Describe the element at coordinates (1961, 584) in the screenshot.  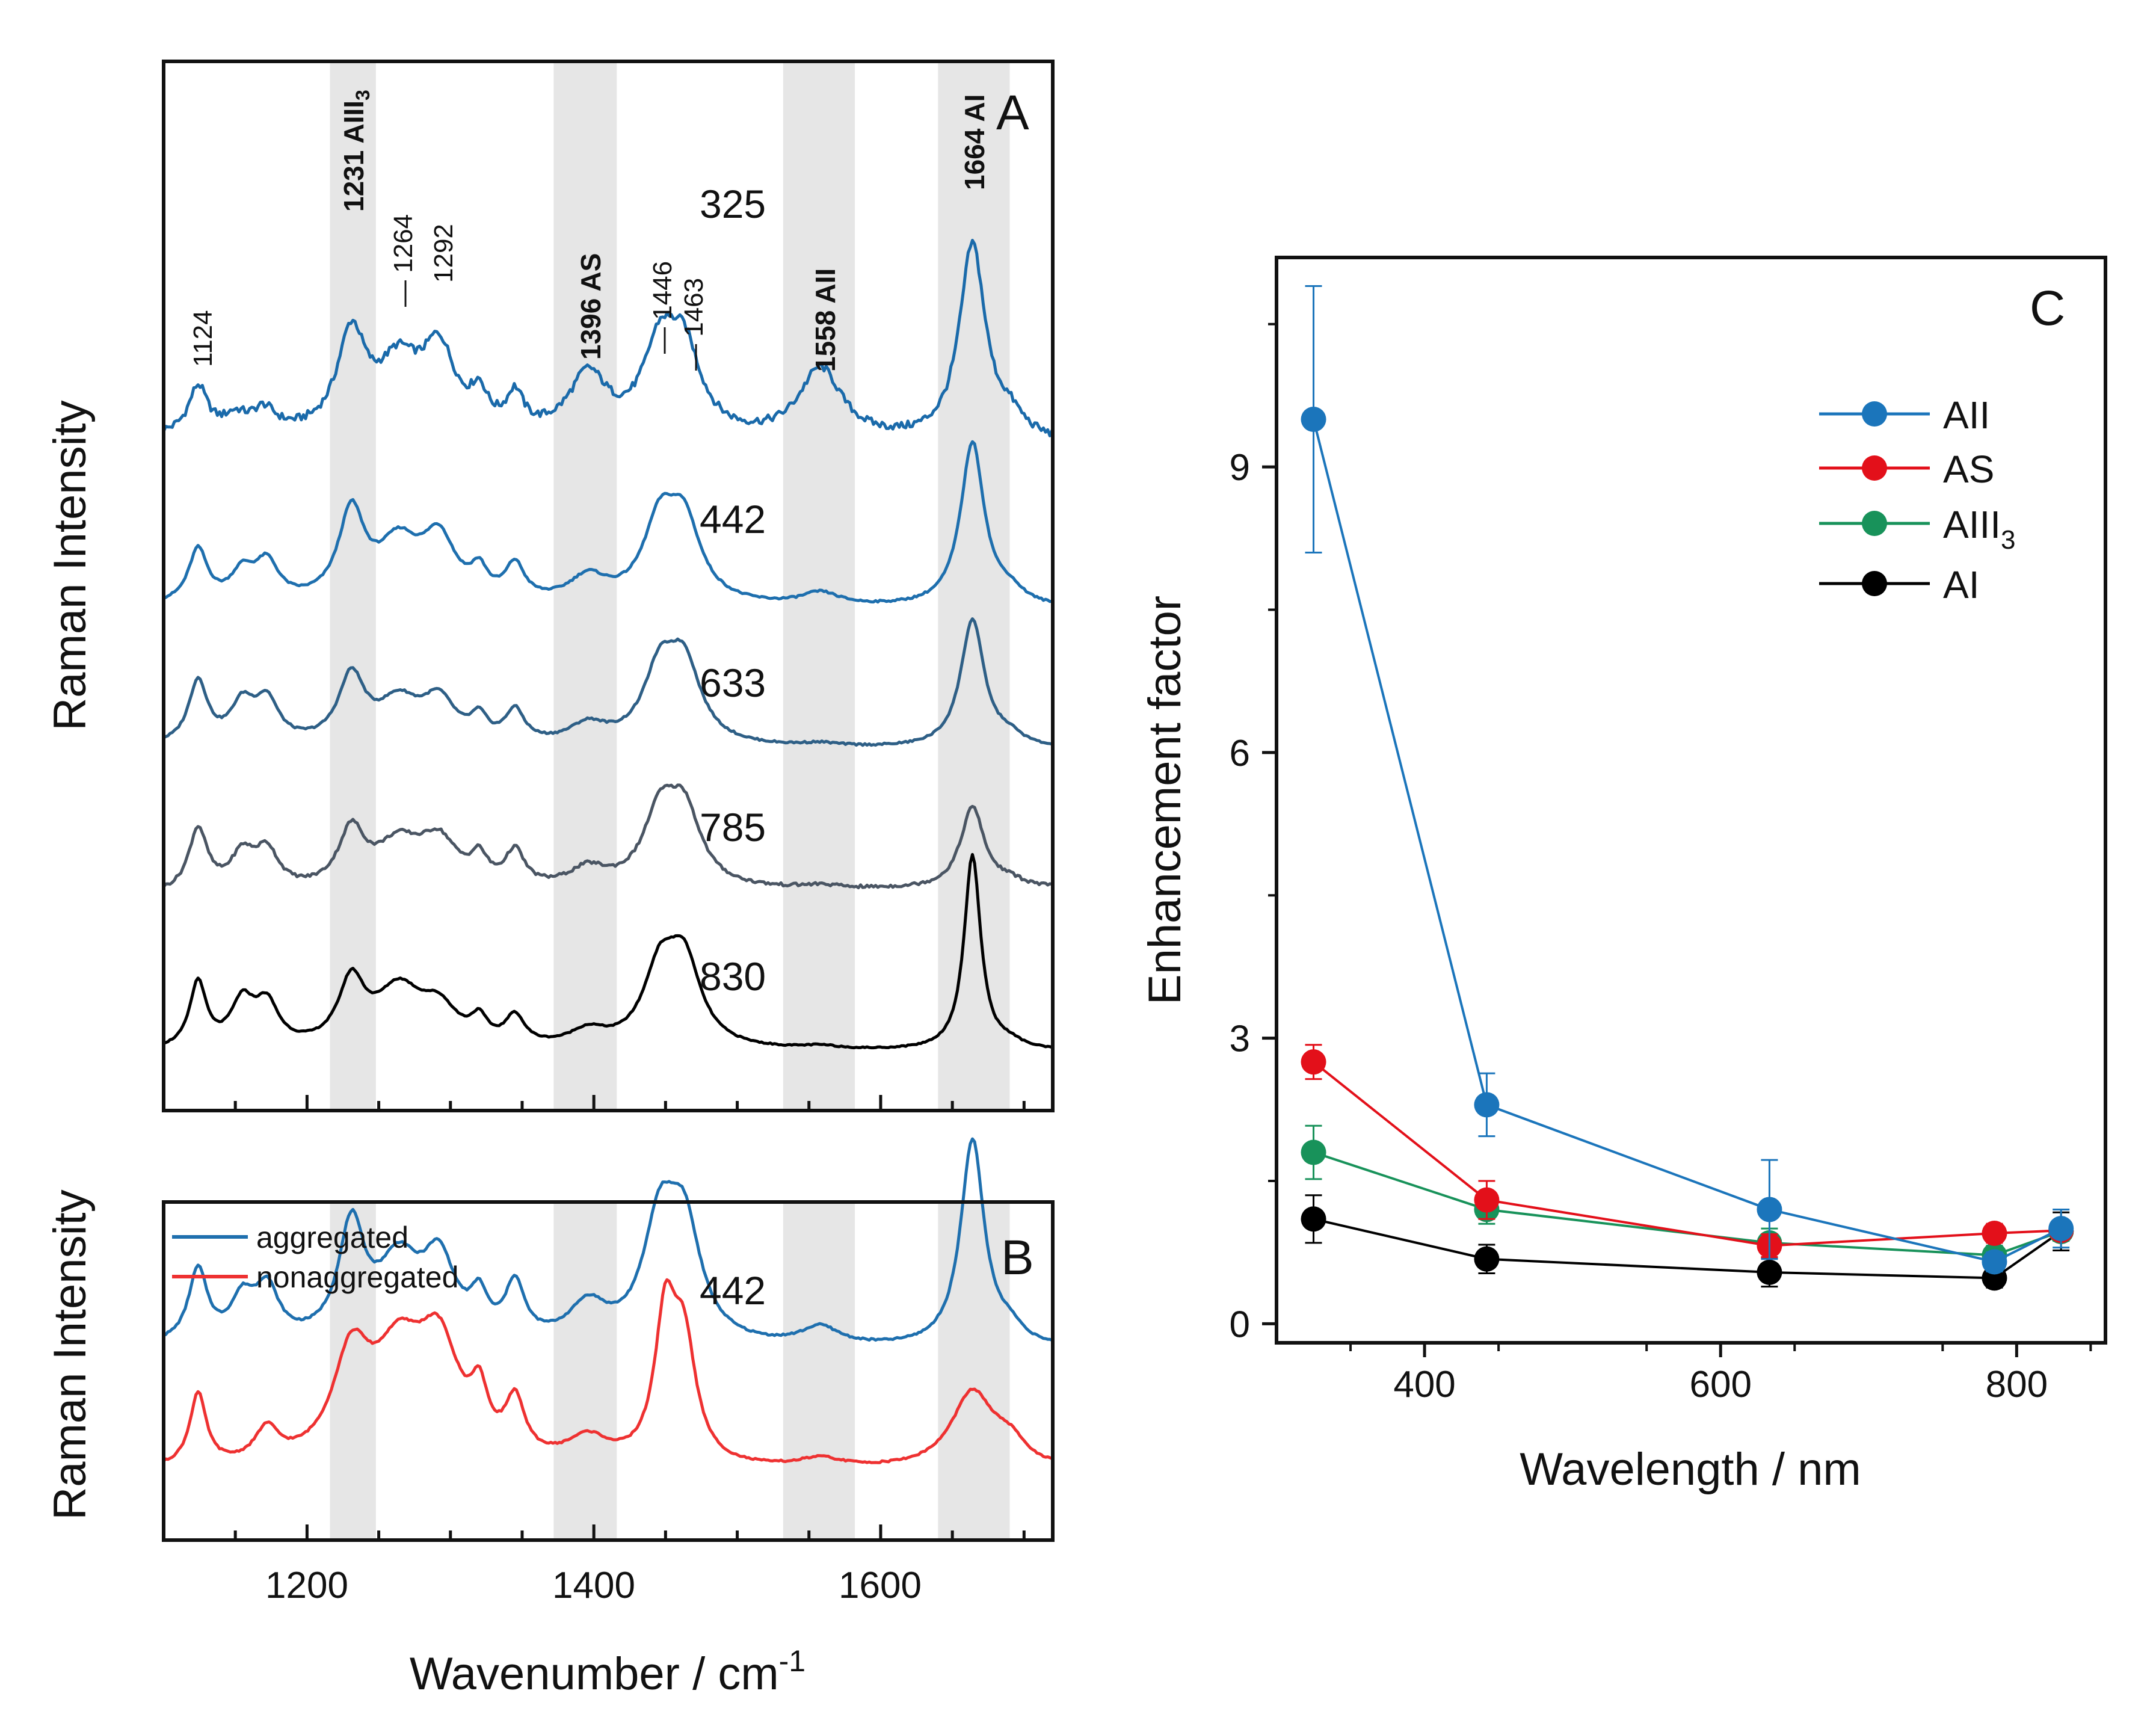
I see `legend-c-ai-label: AI` at that location.